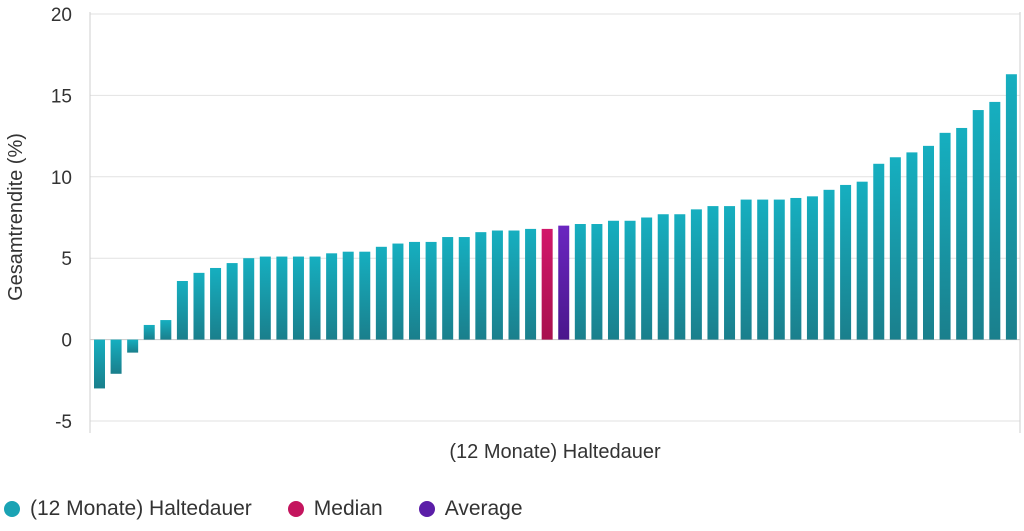  I want to click on average-bar, so click(564, 282).